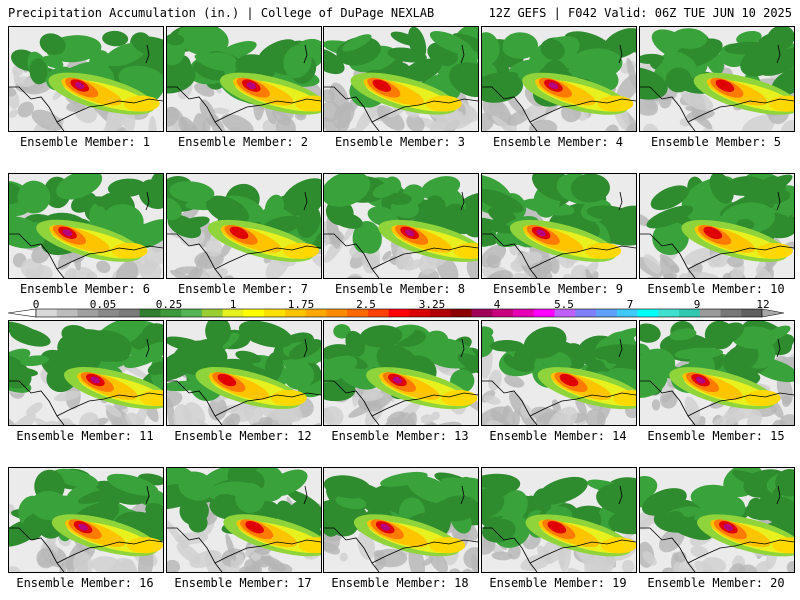 The image size is (800, 600). What do you see at coordinates (697, 304) in the screenshot?
I see `colorbar-tick-label: 9` at bounding box center [697, 304].